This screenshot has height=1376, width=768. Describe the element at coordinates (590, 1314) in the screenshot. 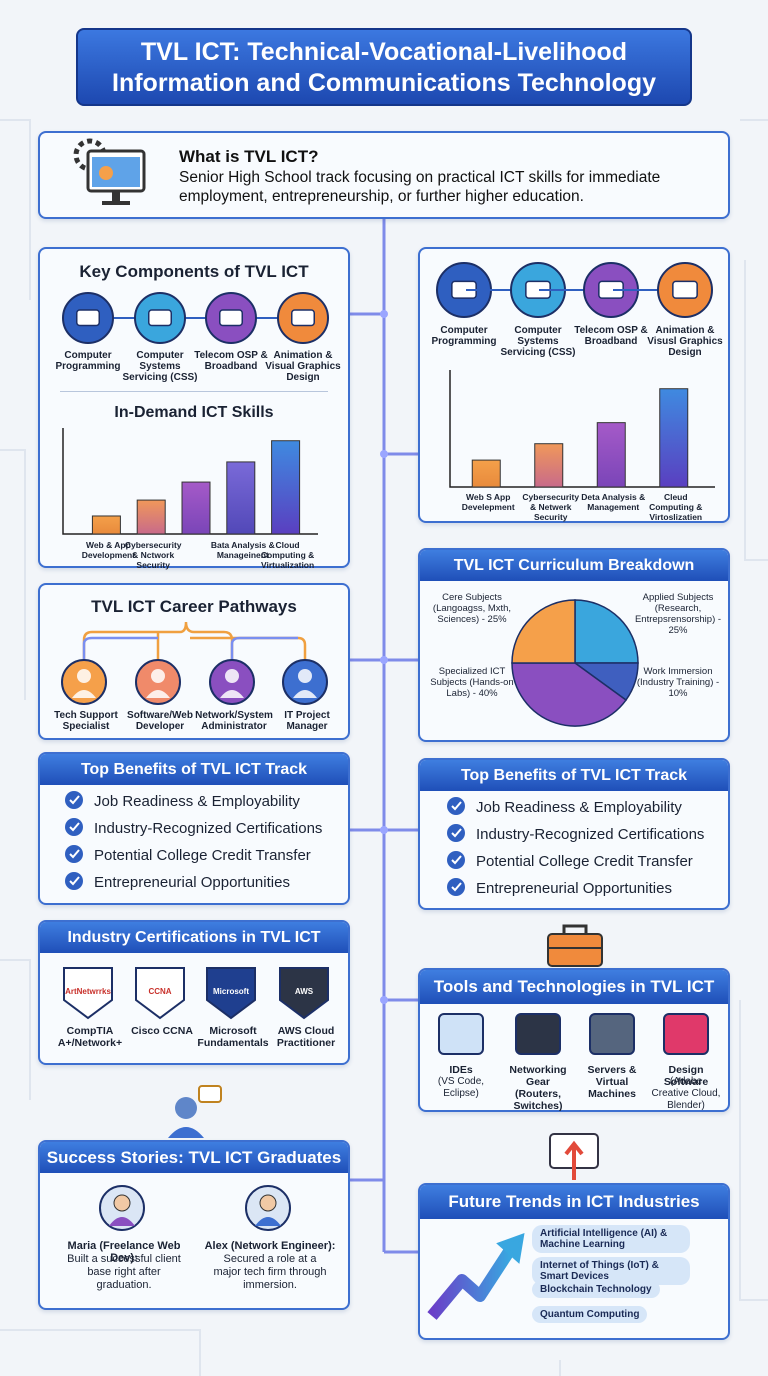

I see `trend-pill: Quantum Computing` at that location.